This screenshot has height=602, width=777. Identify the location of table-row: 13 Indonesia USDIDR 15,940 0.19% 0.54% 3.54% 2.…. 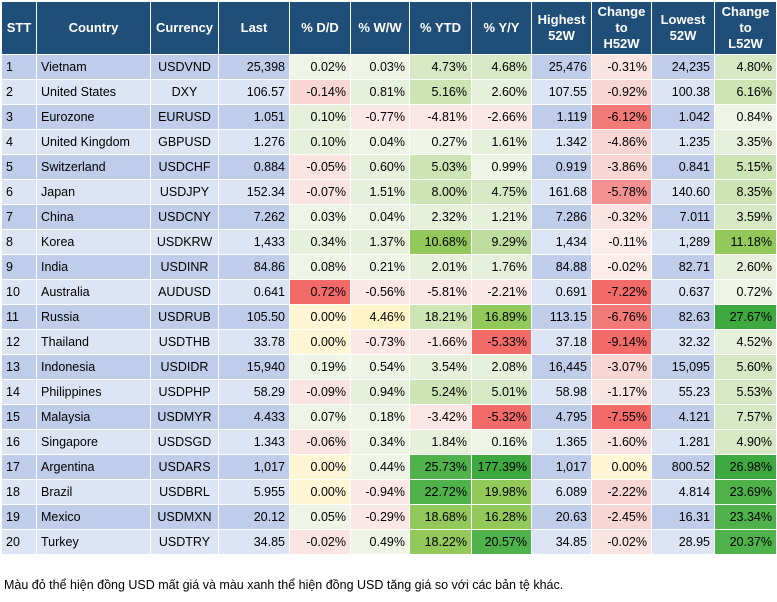
(389, 367).